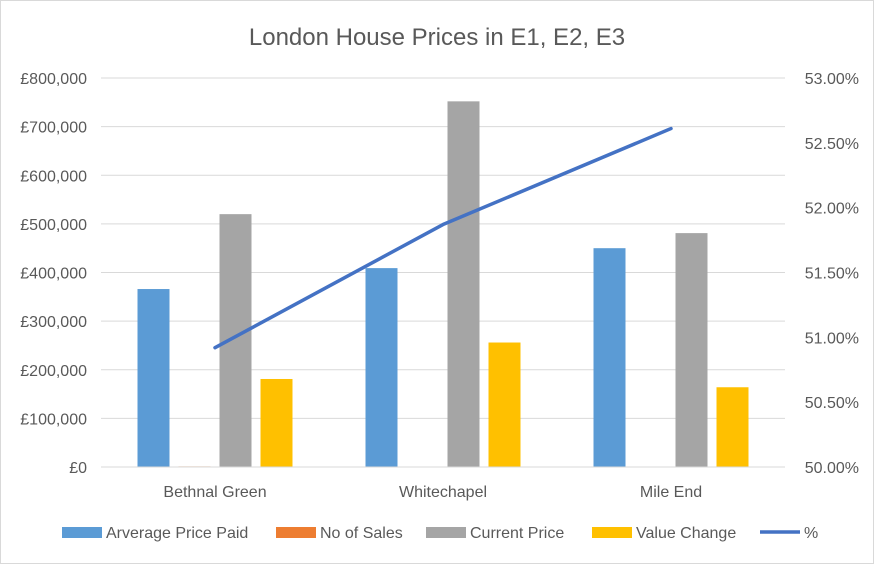 The image size is (874, 564). I want to click on legend-label: Arverage Price Paid, so click(177, 533).